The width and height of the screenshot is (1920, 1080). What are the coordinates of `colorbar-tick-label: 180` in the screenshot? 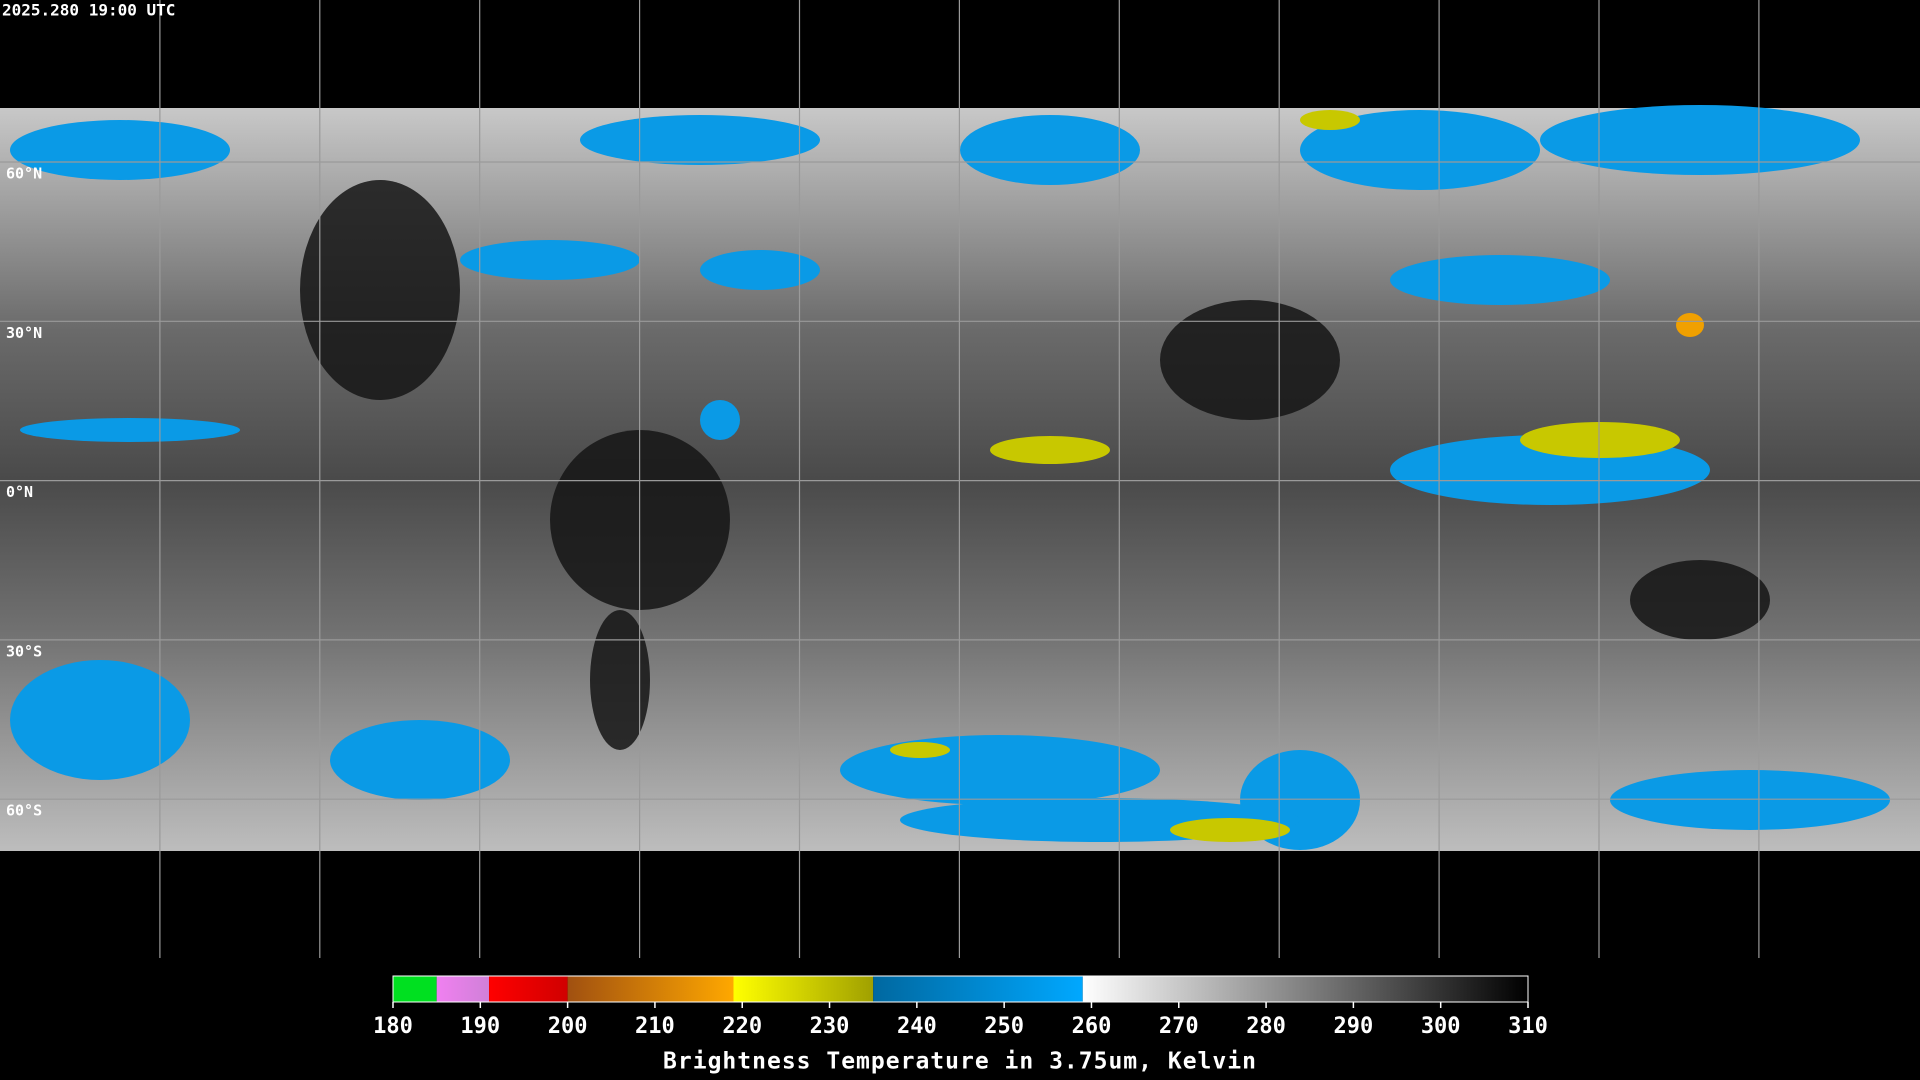 It's located at (393, 1026).